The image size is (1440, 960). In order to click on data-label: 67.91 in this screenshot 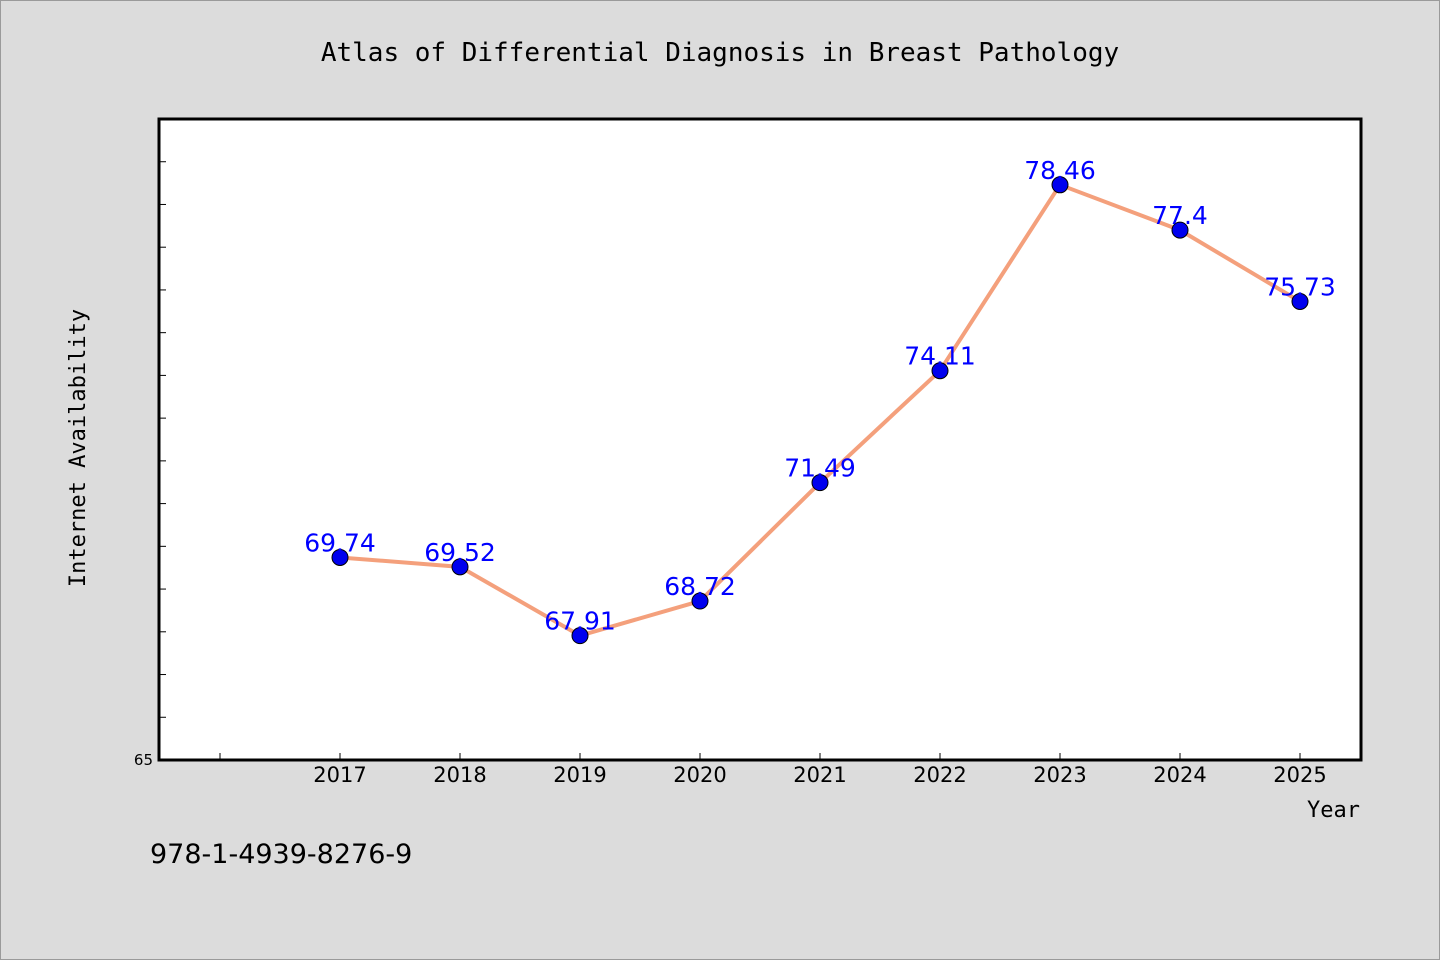, I will do `click(580, 621)`.